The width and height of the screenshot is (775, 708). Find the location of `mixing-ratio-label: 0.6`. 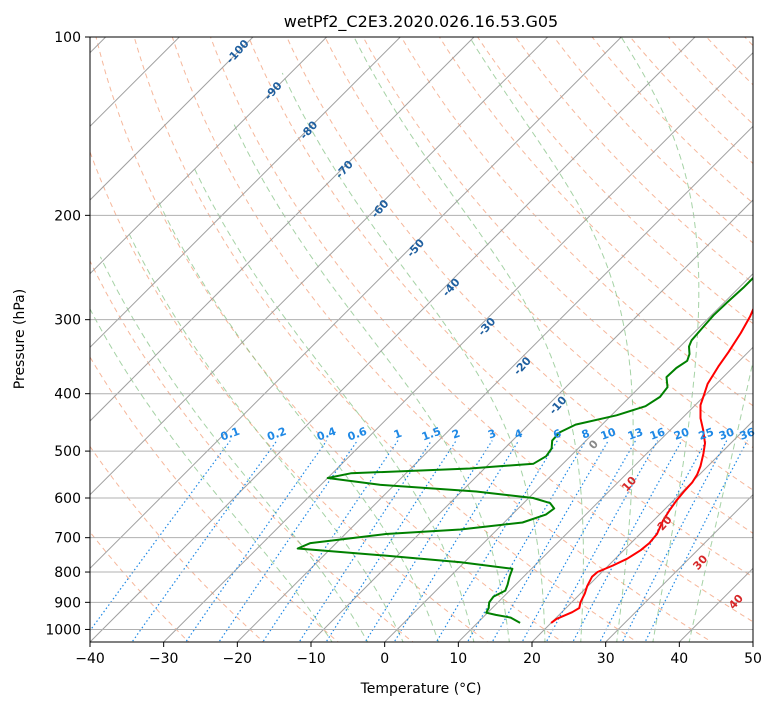

mixing-ratio-label: 0.6 is located at coordinates (357, 434).